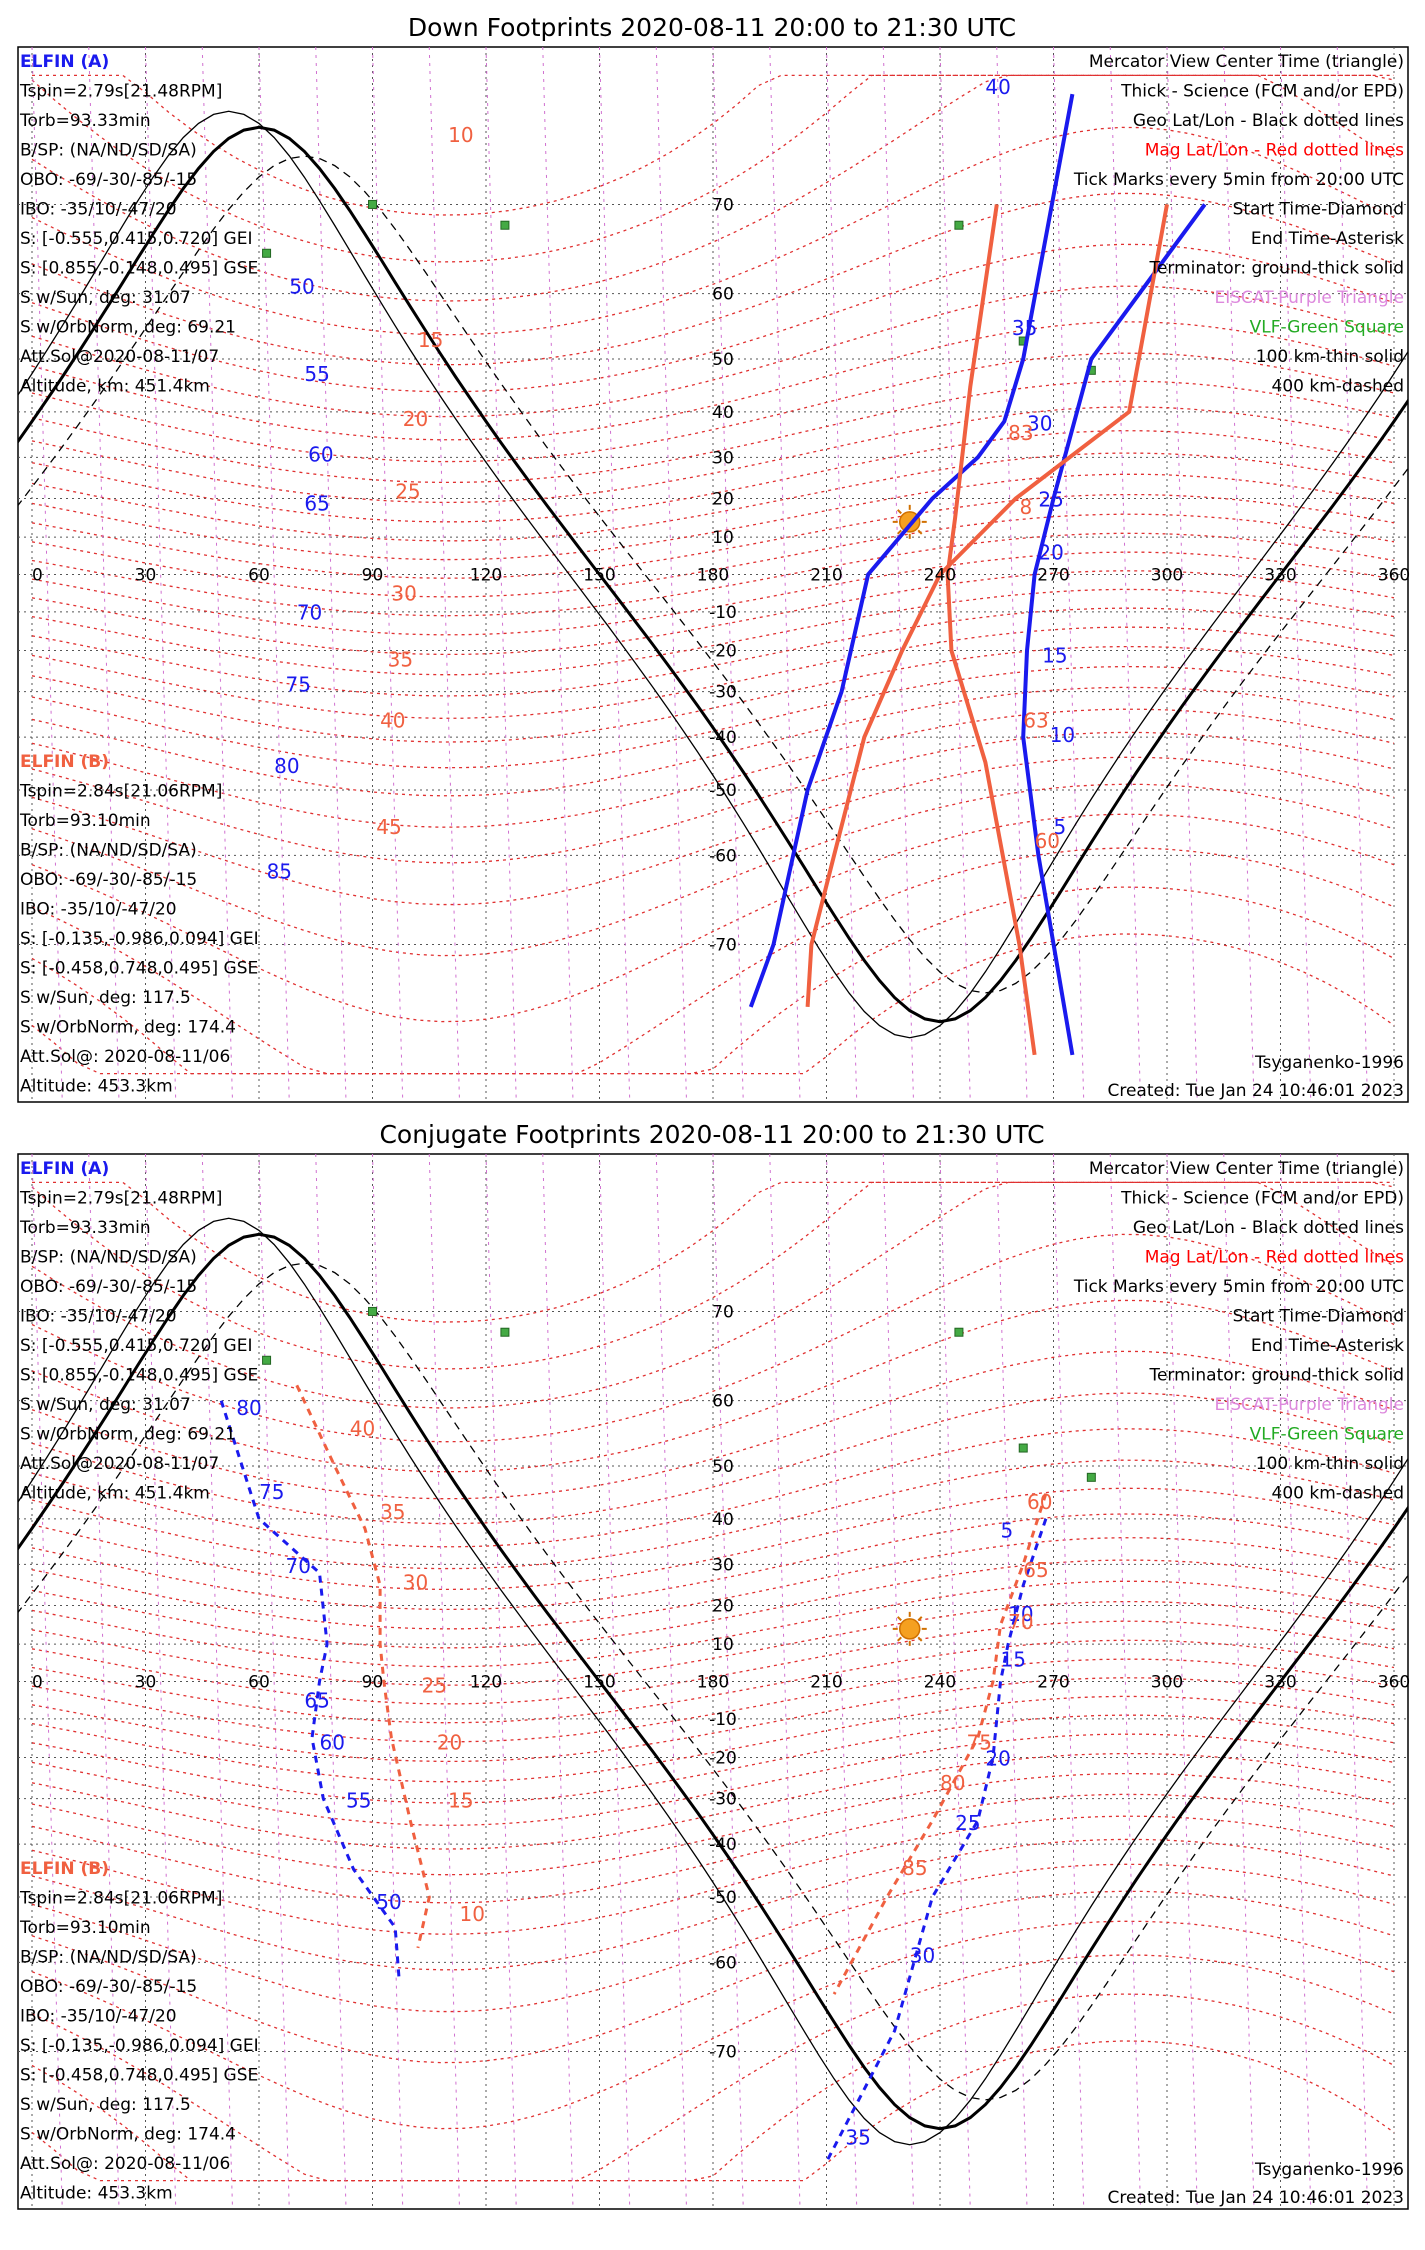  Describe the element at coordinates (98, 2017) in the screenshot. I see `elfin-b-info-line: IBO: -35/10/-47/20` at that location.